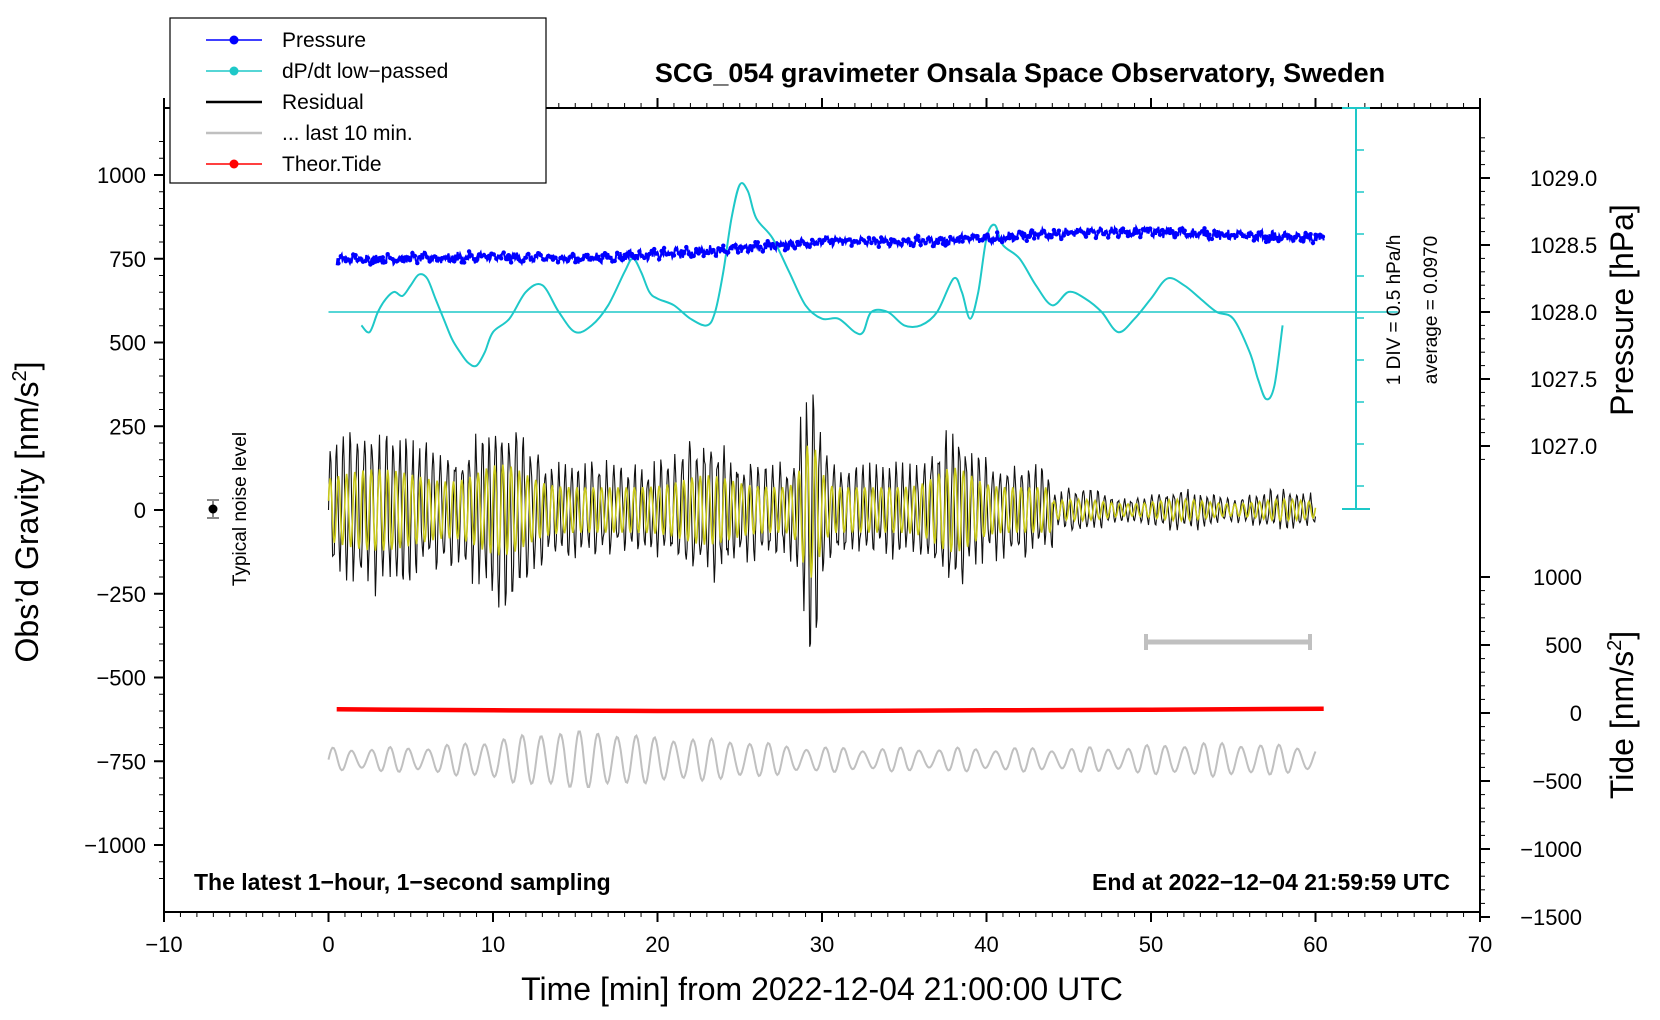 The image size is (1660, 1020). What do you see at coordinates (1431, 310) in the screenshot?
I see `average-annotation: average = 0.0970` at bounding box center [1431, 310].